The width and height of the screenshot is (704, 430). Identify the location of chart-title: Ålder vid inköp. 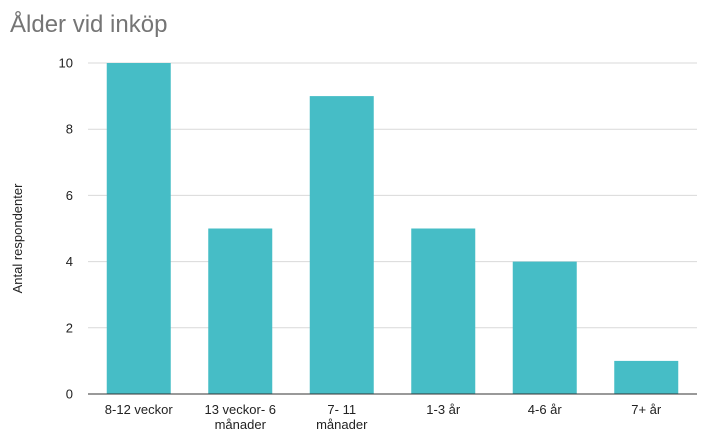
(89, 24).